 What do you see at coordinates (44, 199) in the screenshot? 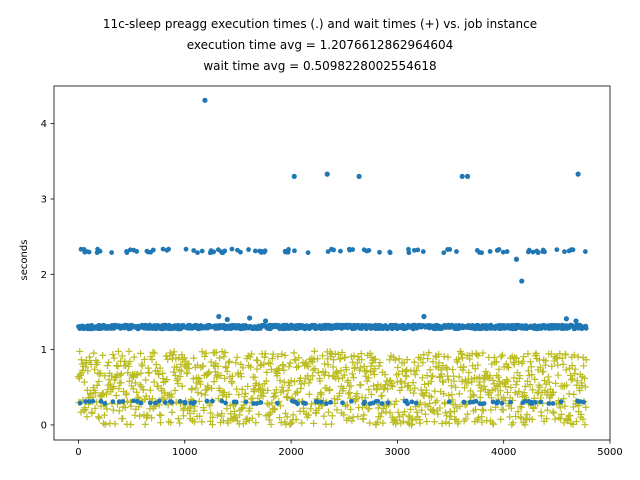
I see `y-tick-label: 3` at bounding box center [44, 199].